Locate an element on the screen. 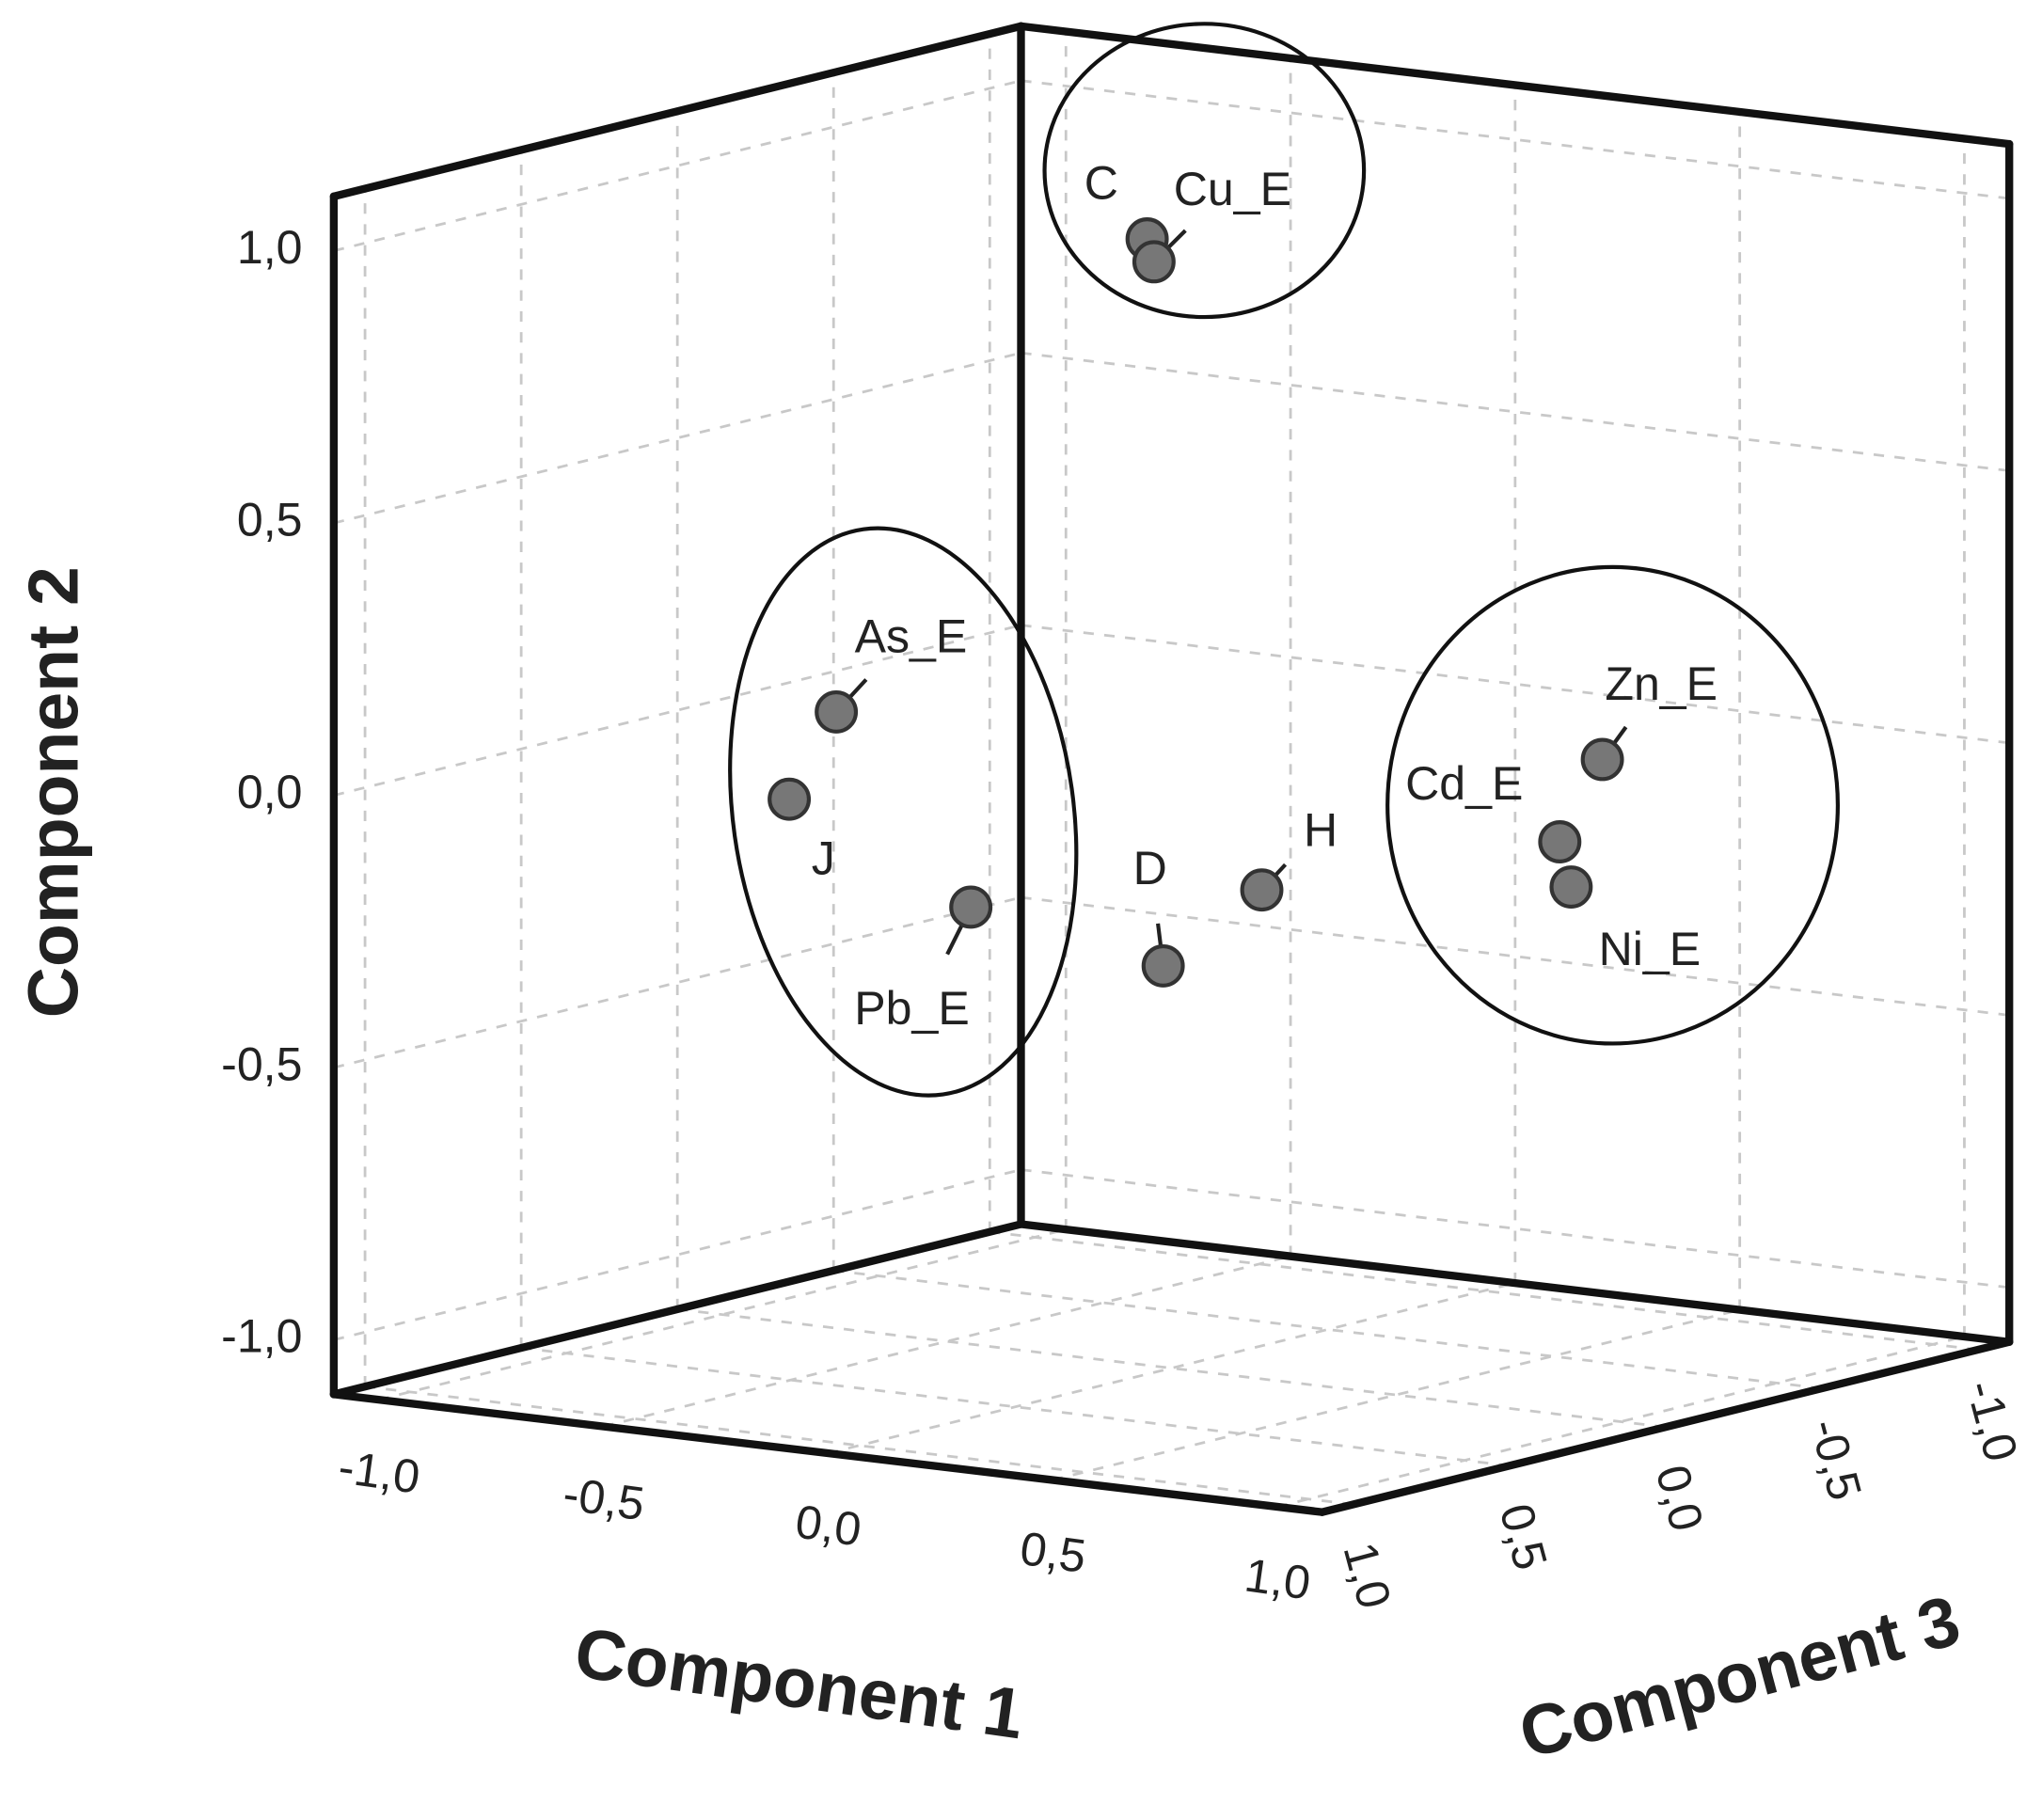 The height and width of the screenshot is (1820, 2042). y-tick-label: -1,0 is located at coordinates (261, 1336).